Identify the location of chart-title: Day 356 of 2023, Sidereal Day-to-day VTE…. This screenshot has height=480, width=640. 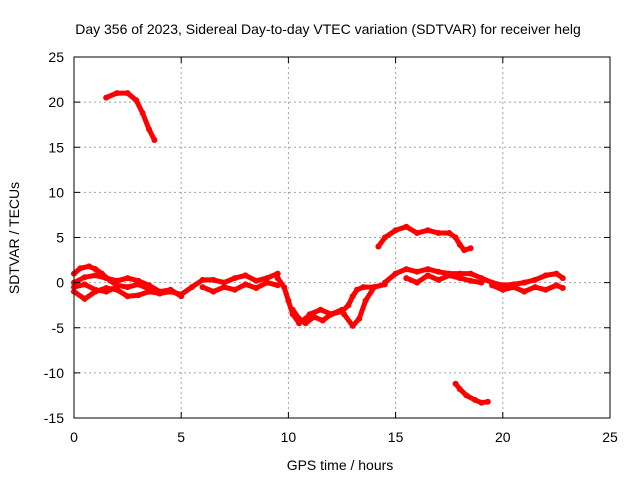
(328, 29).